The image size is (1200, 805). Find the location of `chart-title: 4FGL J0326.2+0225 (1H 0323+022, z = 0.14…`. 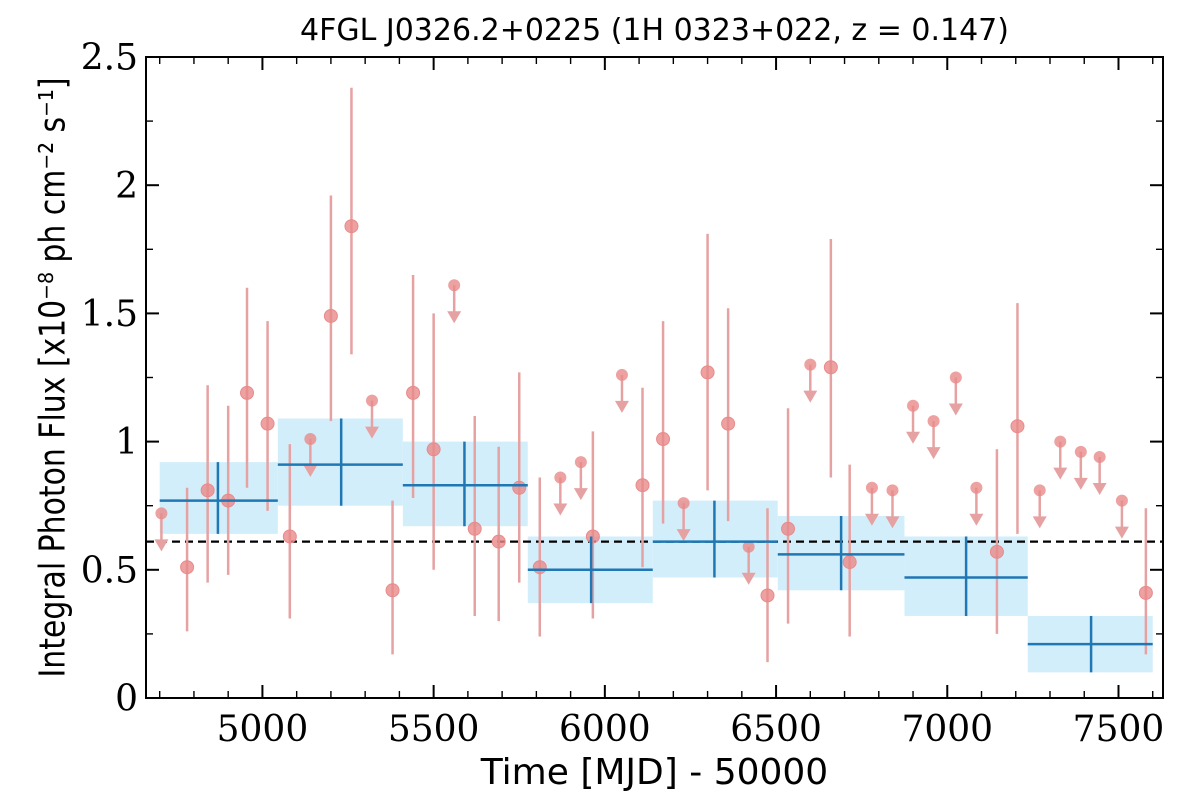

chart-title: 4FGL J0326.2+0225 (1H 0323+022, z = 0.14… is located at coordinates (654, 30).